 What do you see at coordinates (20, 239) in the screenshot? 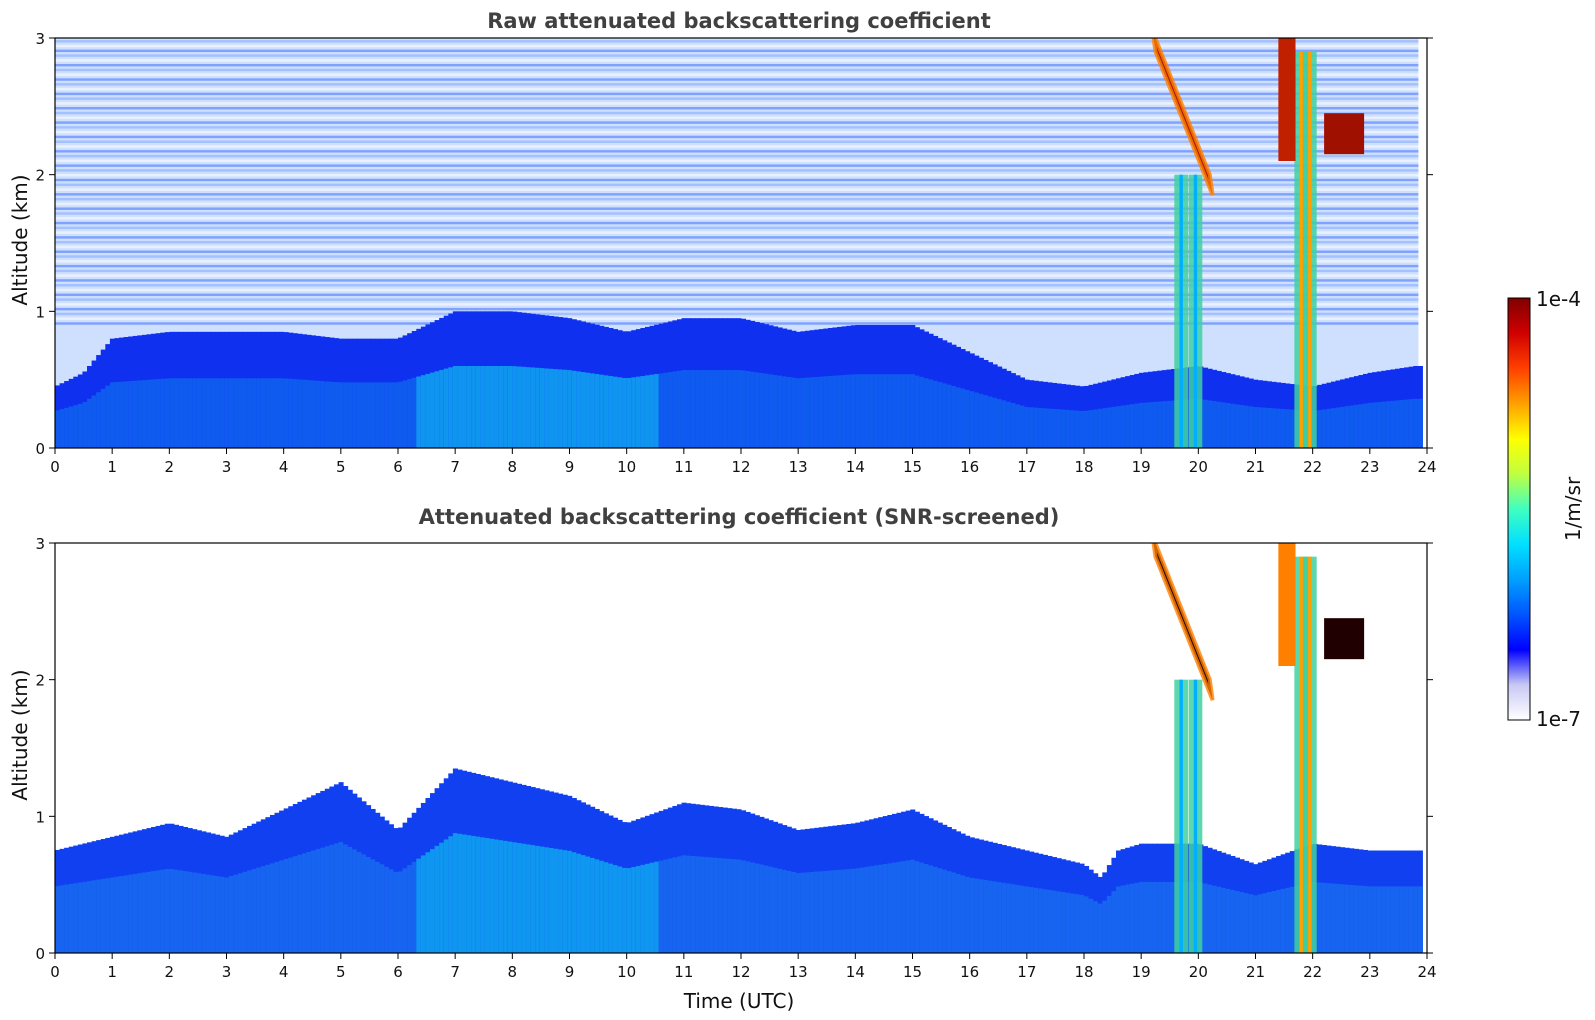
I see `y-axis-label: Altitude (km)` at bounding box center [20, 239].